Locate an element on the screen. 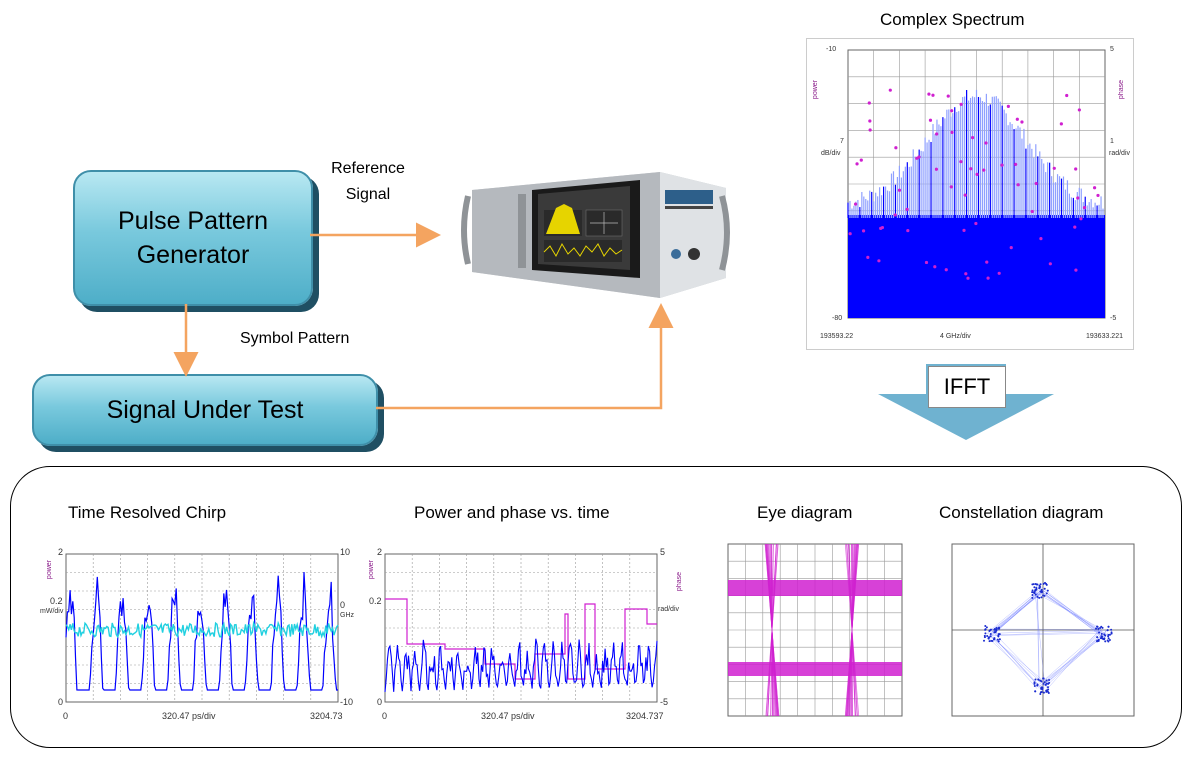 Image resolution: width=1192 pixels, height=758 pixels. pulse-pattern-generator-block: Pulse Pattern Generator is located at coordinates (193, 238).